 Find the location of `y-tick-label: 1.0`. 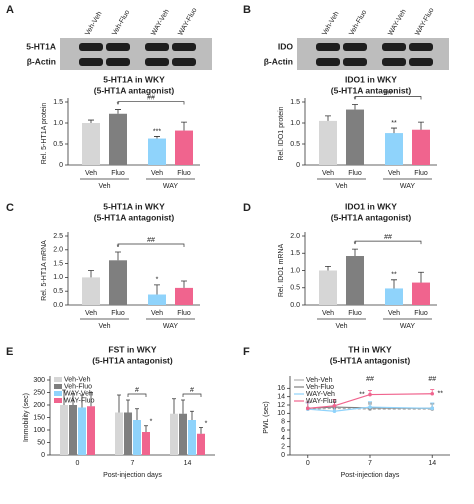

y-tick-label: 1.0 is located at coordinates (58, 123).